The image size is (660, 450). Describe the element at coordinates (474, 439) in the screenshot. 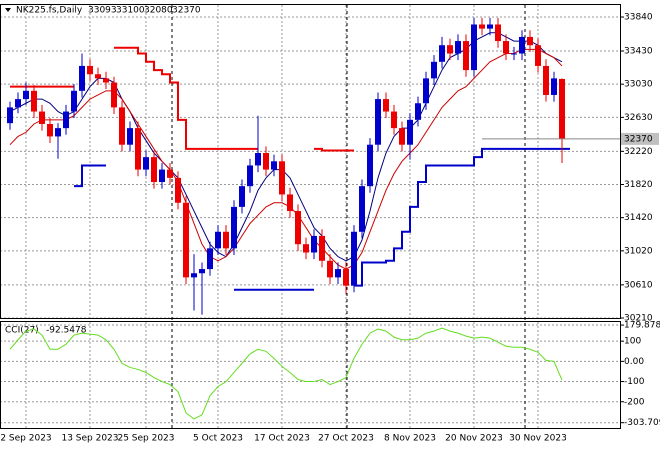

I see `x-tick-label: 20 Nov 2023` at that location.